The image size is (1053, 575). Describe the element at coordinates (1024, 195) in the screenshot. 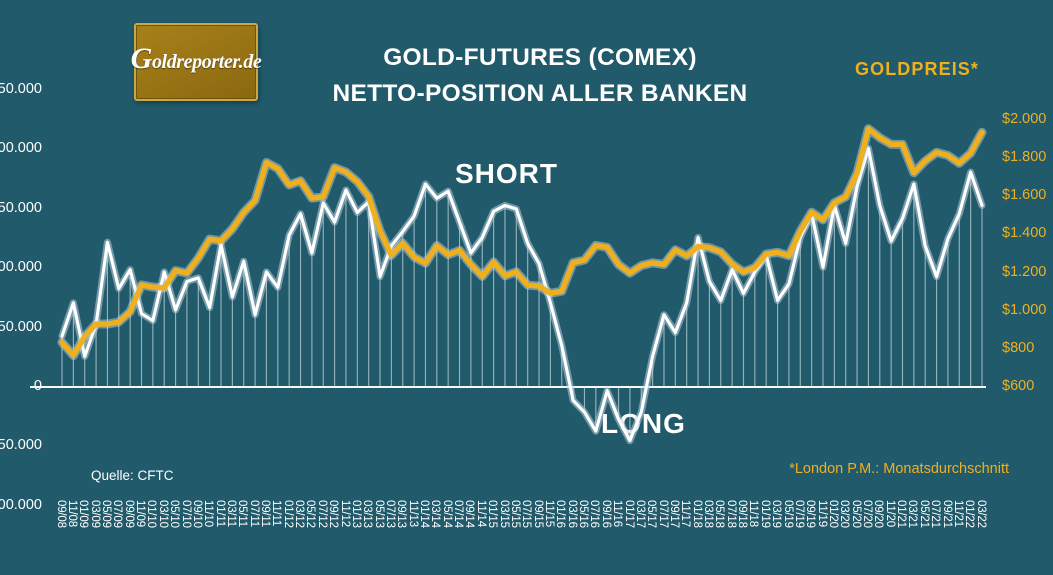

I see `y-axis-right-tick: $1.600` at that location.